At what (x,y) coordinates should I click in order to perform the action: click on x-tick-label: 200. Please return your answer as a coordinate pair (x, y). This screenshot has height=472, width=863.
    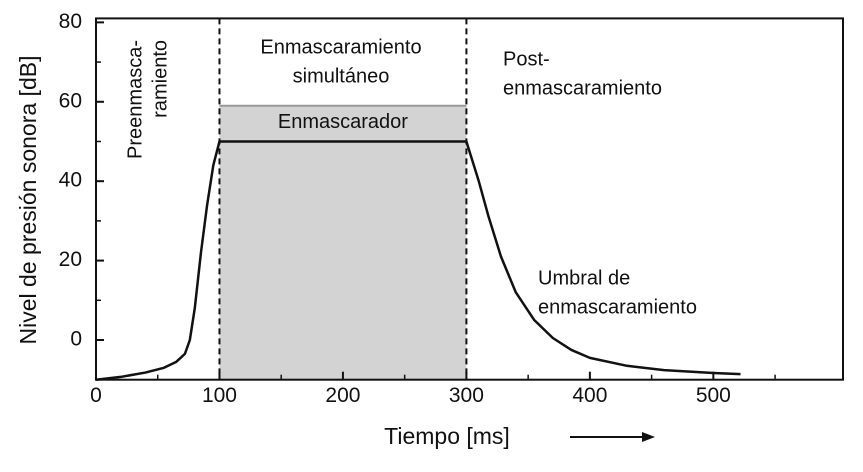
    Looking at the image, I should click on (342, 395).